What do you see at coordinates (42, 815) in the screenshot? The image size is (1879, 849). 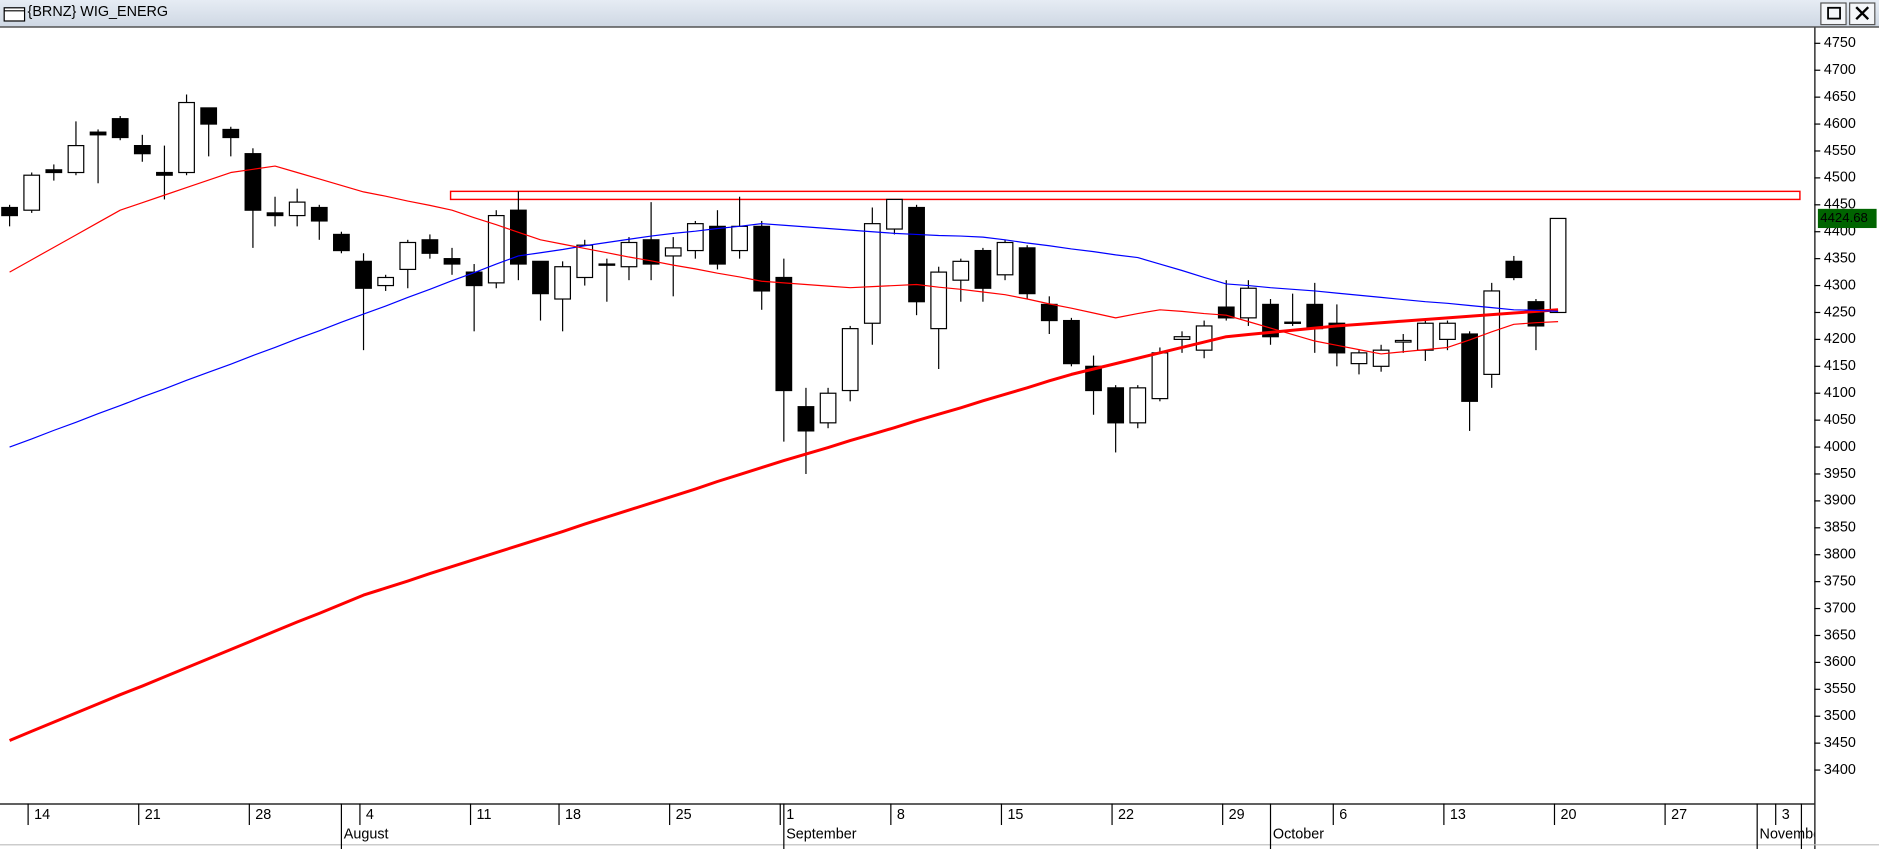 I see `x-tick-label: 14` at bounding box center [42, 815].